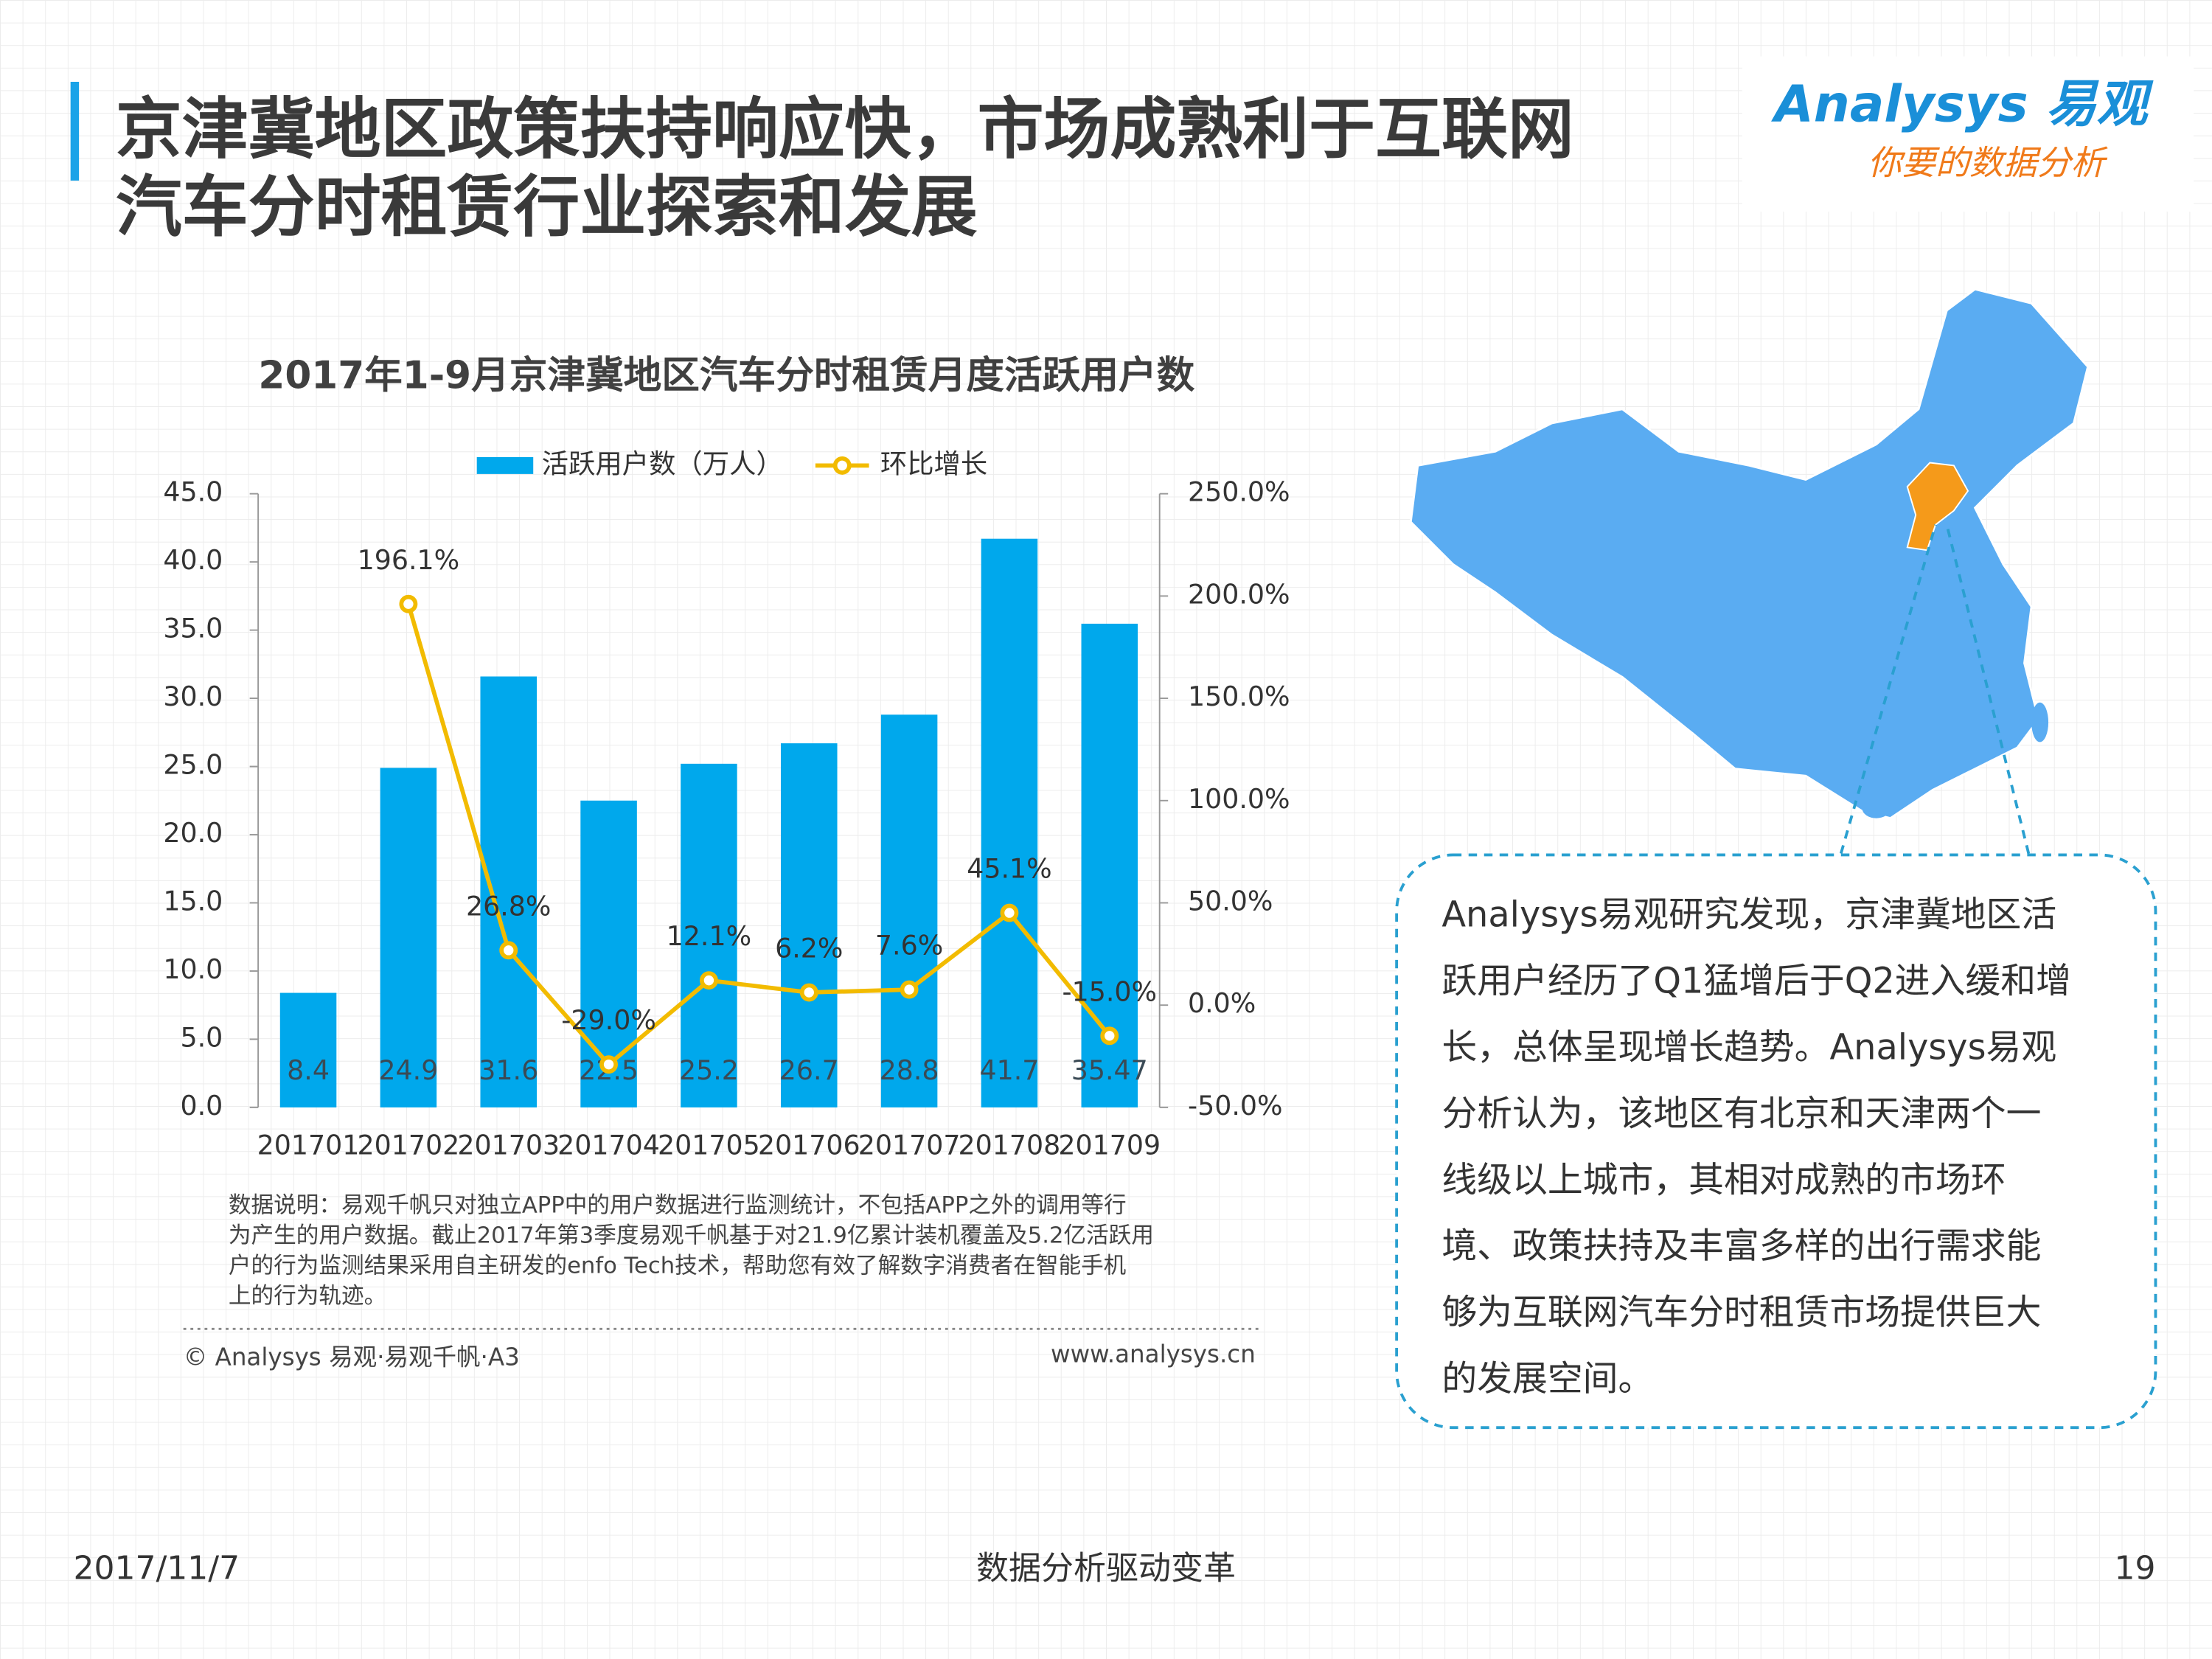  What do you see at coordinates (193, 833) in the screenshot?
I see `y-tick-label: 20.0` at bounding box center [193, 833].